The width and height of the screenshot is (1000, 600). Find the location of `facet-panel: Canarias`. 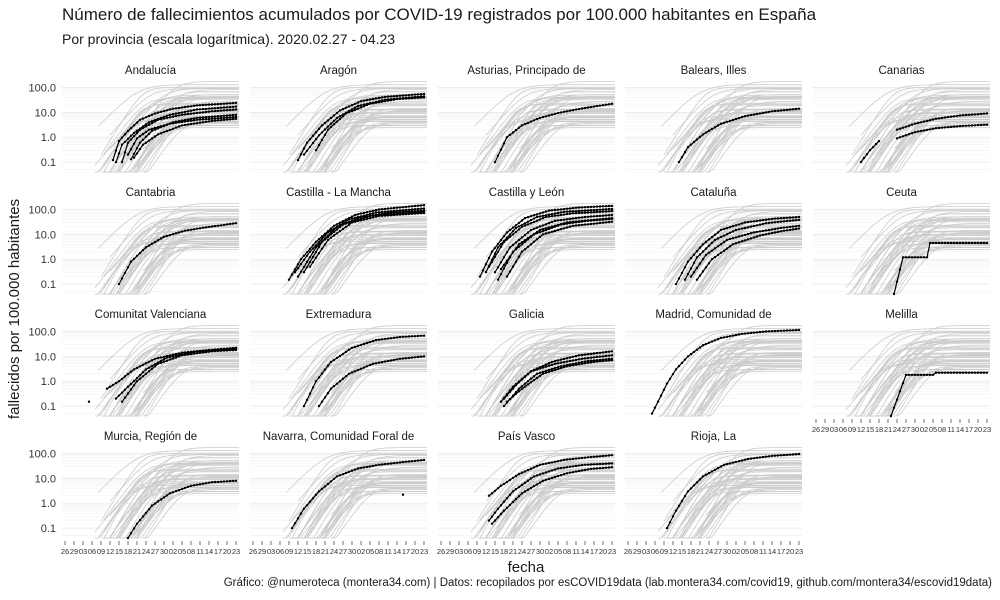

facet-panel: Canarias is located at coordinates (902, 119).